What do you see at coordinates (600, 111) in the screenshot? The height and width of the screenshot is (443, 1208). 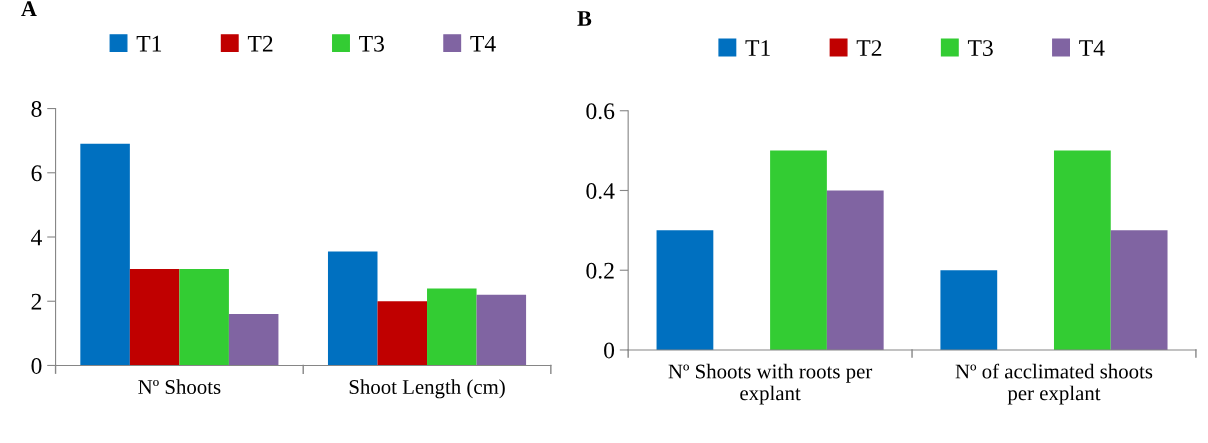 I see `y-tick-label: 0.6` at bounding box center [600, 111].